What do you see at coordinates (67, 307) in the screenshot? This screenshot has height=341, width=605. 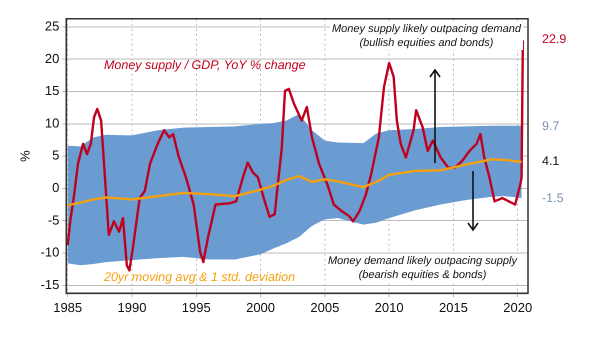 I see `x-tick-label: 1985` at bounding box center [67, 307].